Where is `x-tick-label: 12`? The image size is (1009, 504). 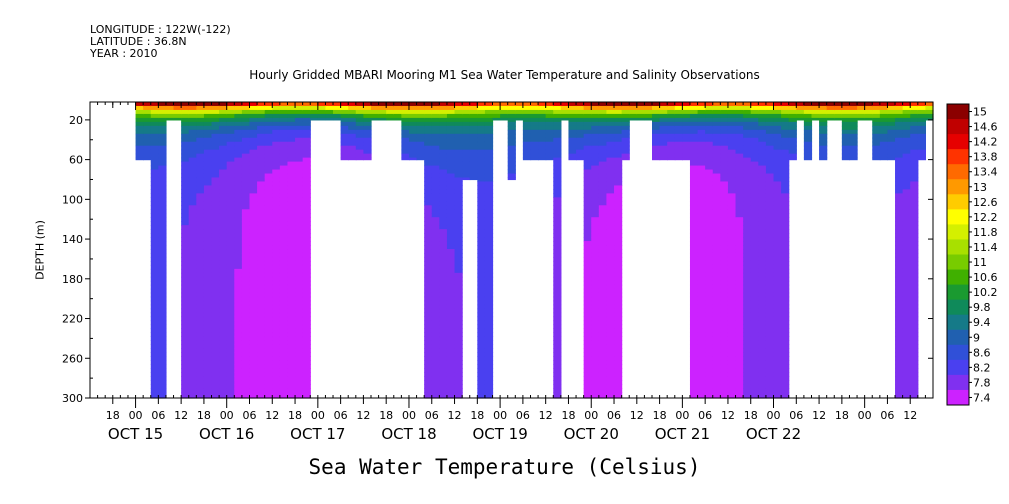 x-tick-label: 12 is located at coordinates (910, 415).